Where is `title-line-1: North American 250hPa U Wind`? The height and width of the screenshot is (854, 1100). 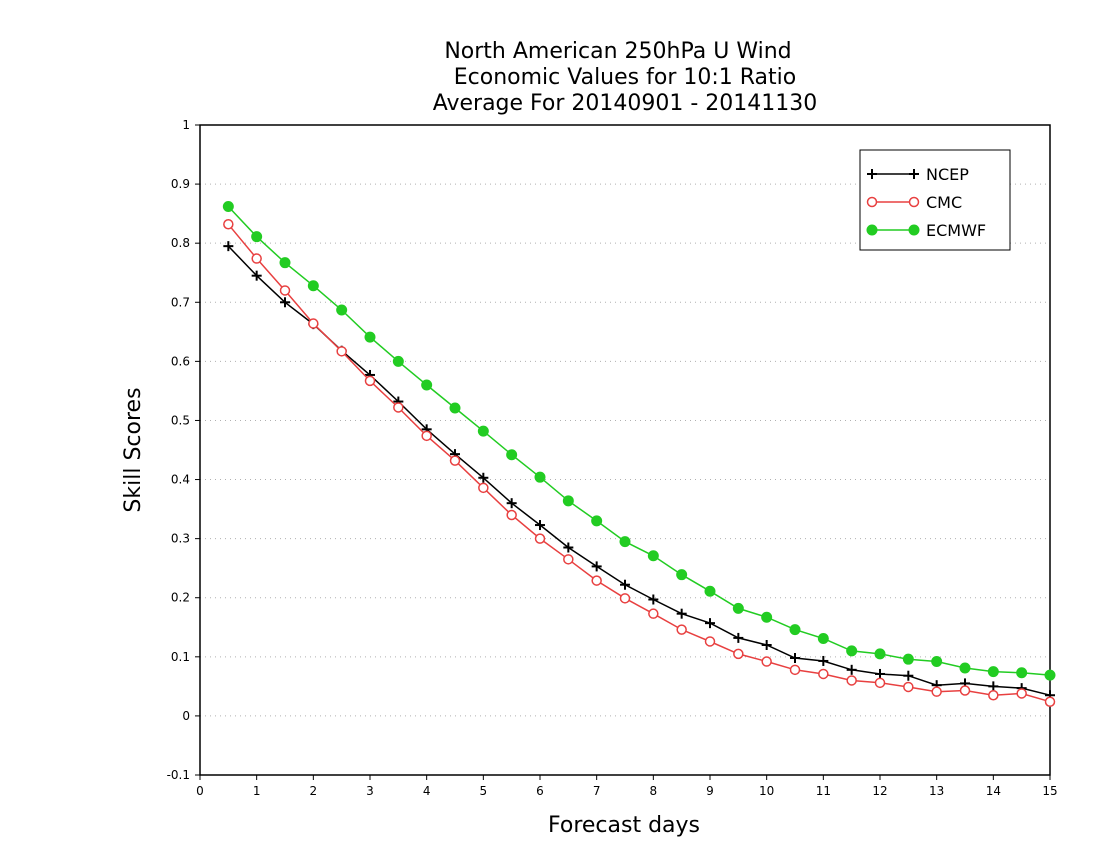
title-line-1: North American 250hPa U Wind is located at coordinates (617, 51).